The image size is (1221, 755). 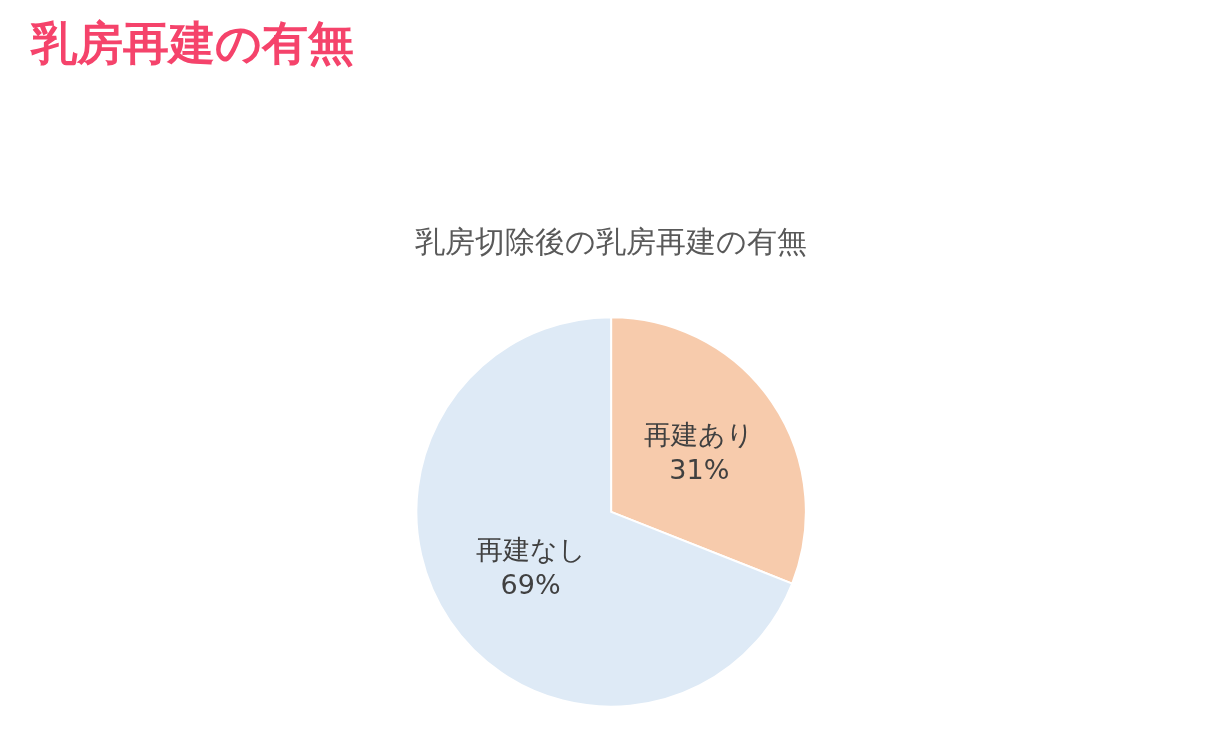 What do you see at coordinates (699, 470) in the screenshot?
I see `data-label: 31%` at bounding box center [699, 470].